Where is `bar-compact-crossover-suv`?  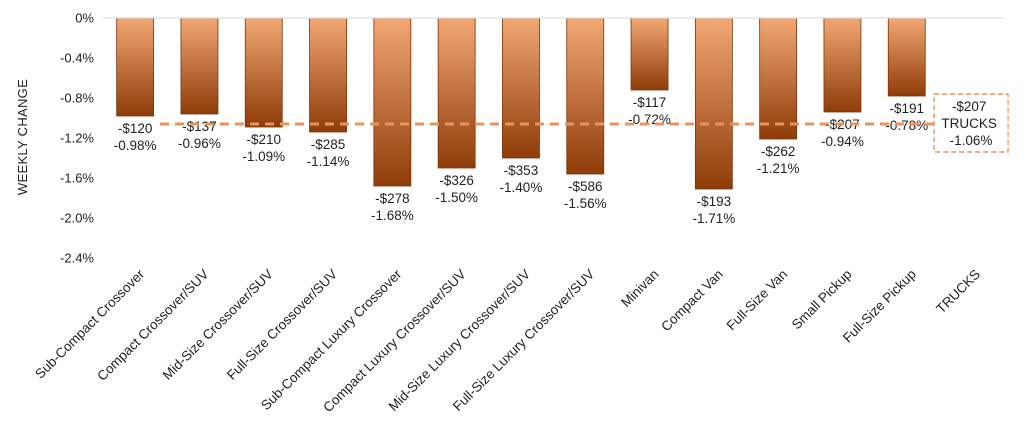
bar-compact-crossover-suv is located at coordinates (199, 66).